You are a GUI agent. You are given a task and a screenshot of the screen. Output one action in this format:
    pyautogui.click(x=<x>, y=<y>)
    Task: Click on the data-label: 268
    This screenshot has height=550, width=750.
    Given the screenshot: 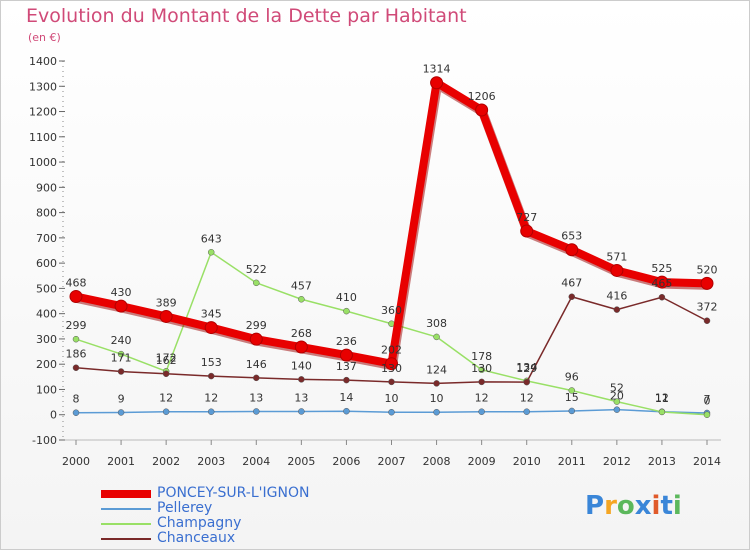 What is the action you would take?
    pyautogui.click(x=301, y=333)
    